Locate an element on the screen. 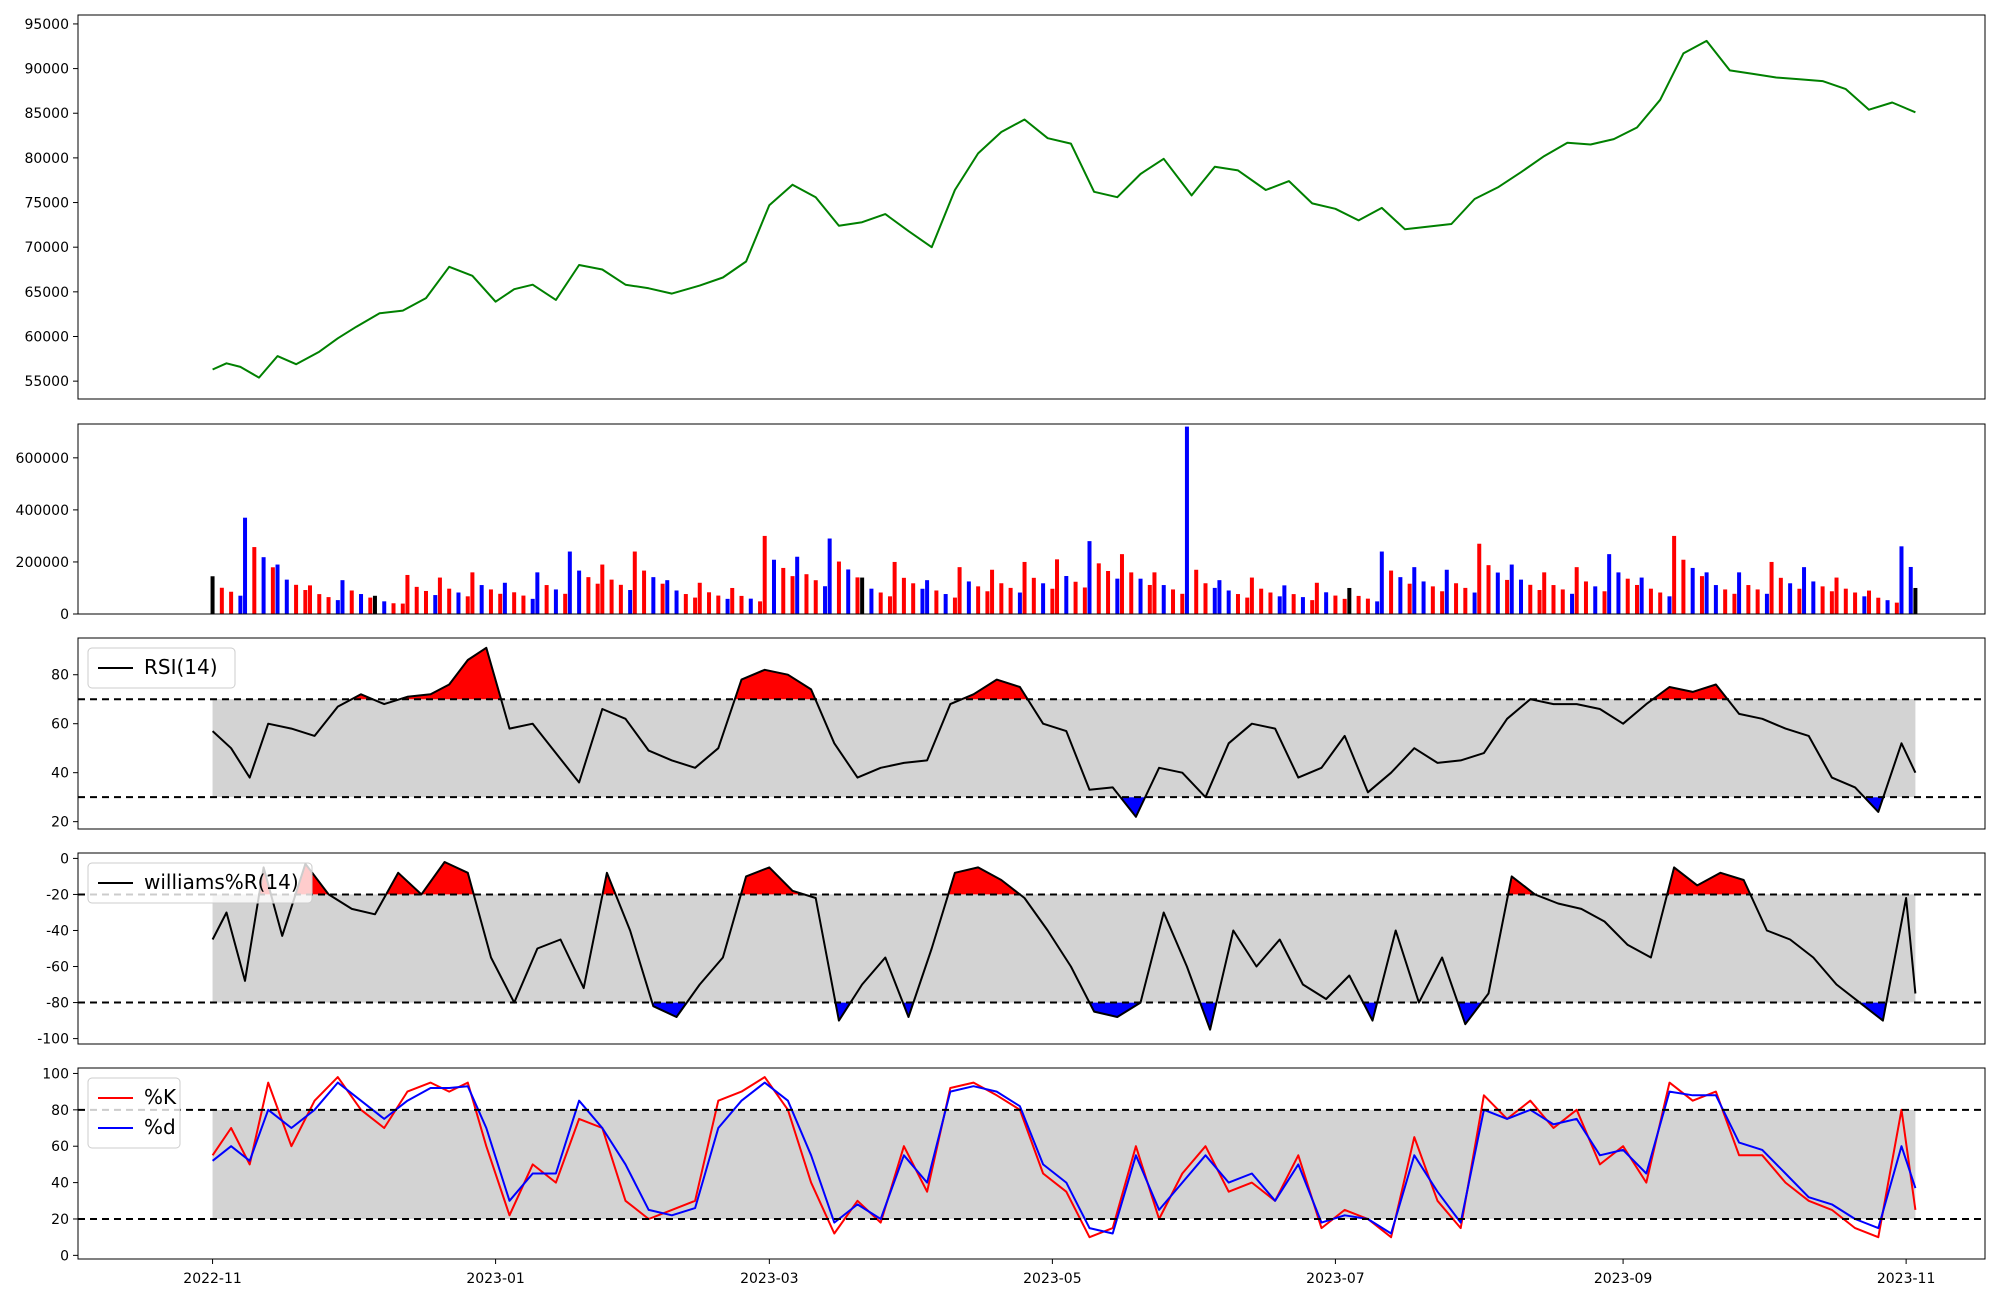  volume-ytick-label-2: 400000 is located at coordinates (42, 511).